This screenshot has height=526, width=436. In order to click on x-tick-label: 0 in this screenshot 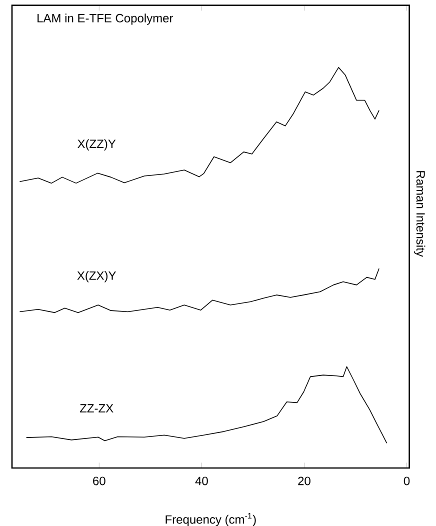, I will do `click(407, 481)`.